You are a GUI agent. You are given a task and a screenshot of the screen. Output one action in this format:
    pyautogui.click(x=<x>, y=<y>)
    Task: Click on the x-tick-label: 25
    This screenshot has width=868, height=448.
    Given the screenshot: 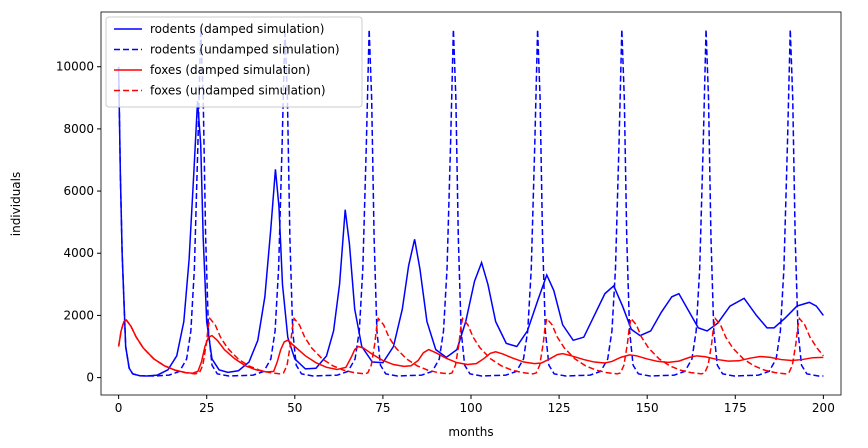 What is the action you would take?
    pyautogui.click(x=206, y=408)
    